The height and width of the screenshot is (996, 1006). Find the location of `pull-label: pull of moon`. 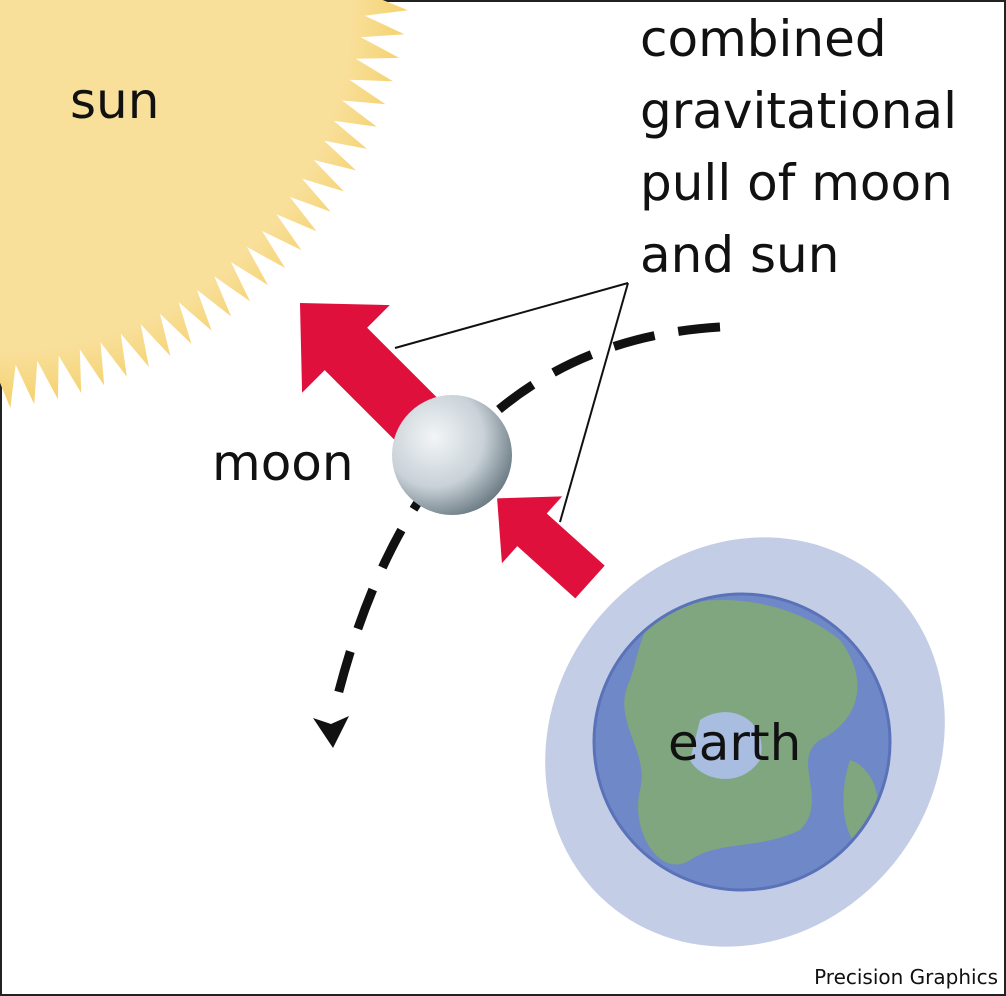

pull-label: pull of moon is located at coordinates (796, 183).